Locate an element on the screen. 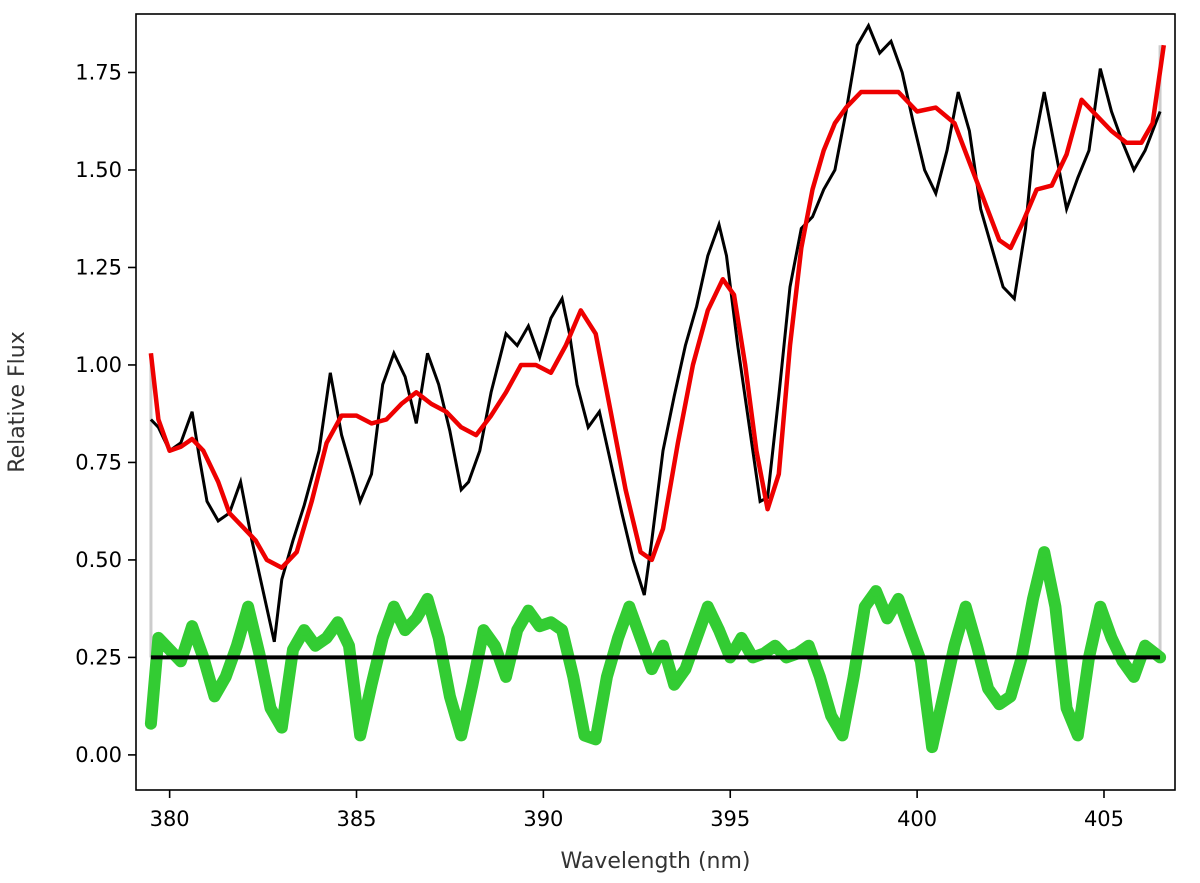  y-axis-label: Relative Flux is located at coordinates (17, 401).